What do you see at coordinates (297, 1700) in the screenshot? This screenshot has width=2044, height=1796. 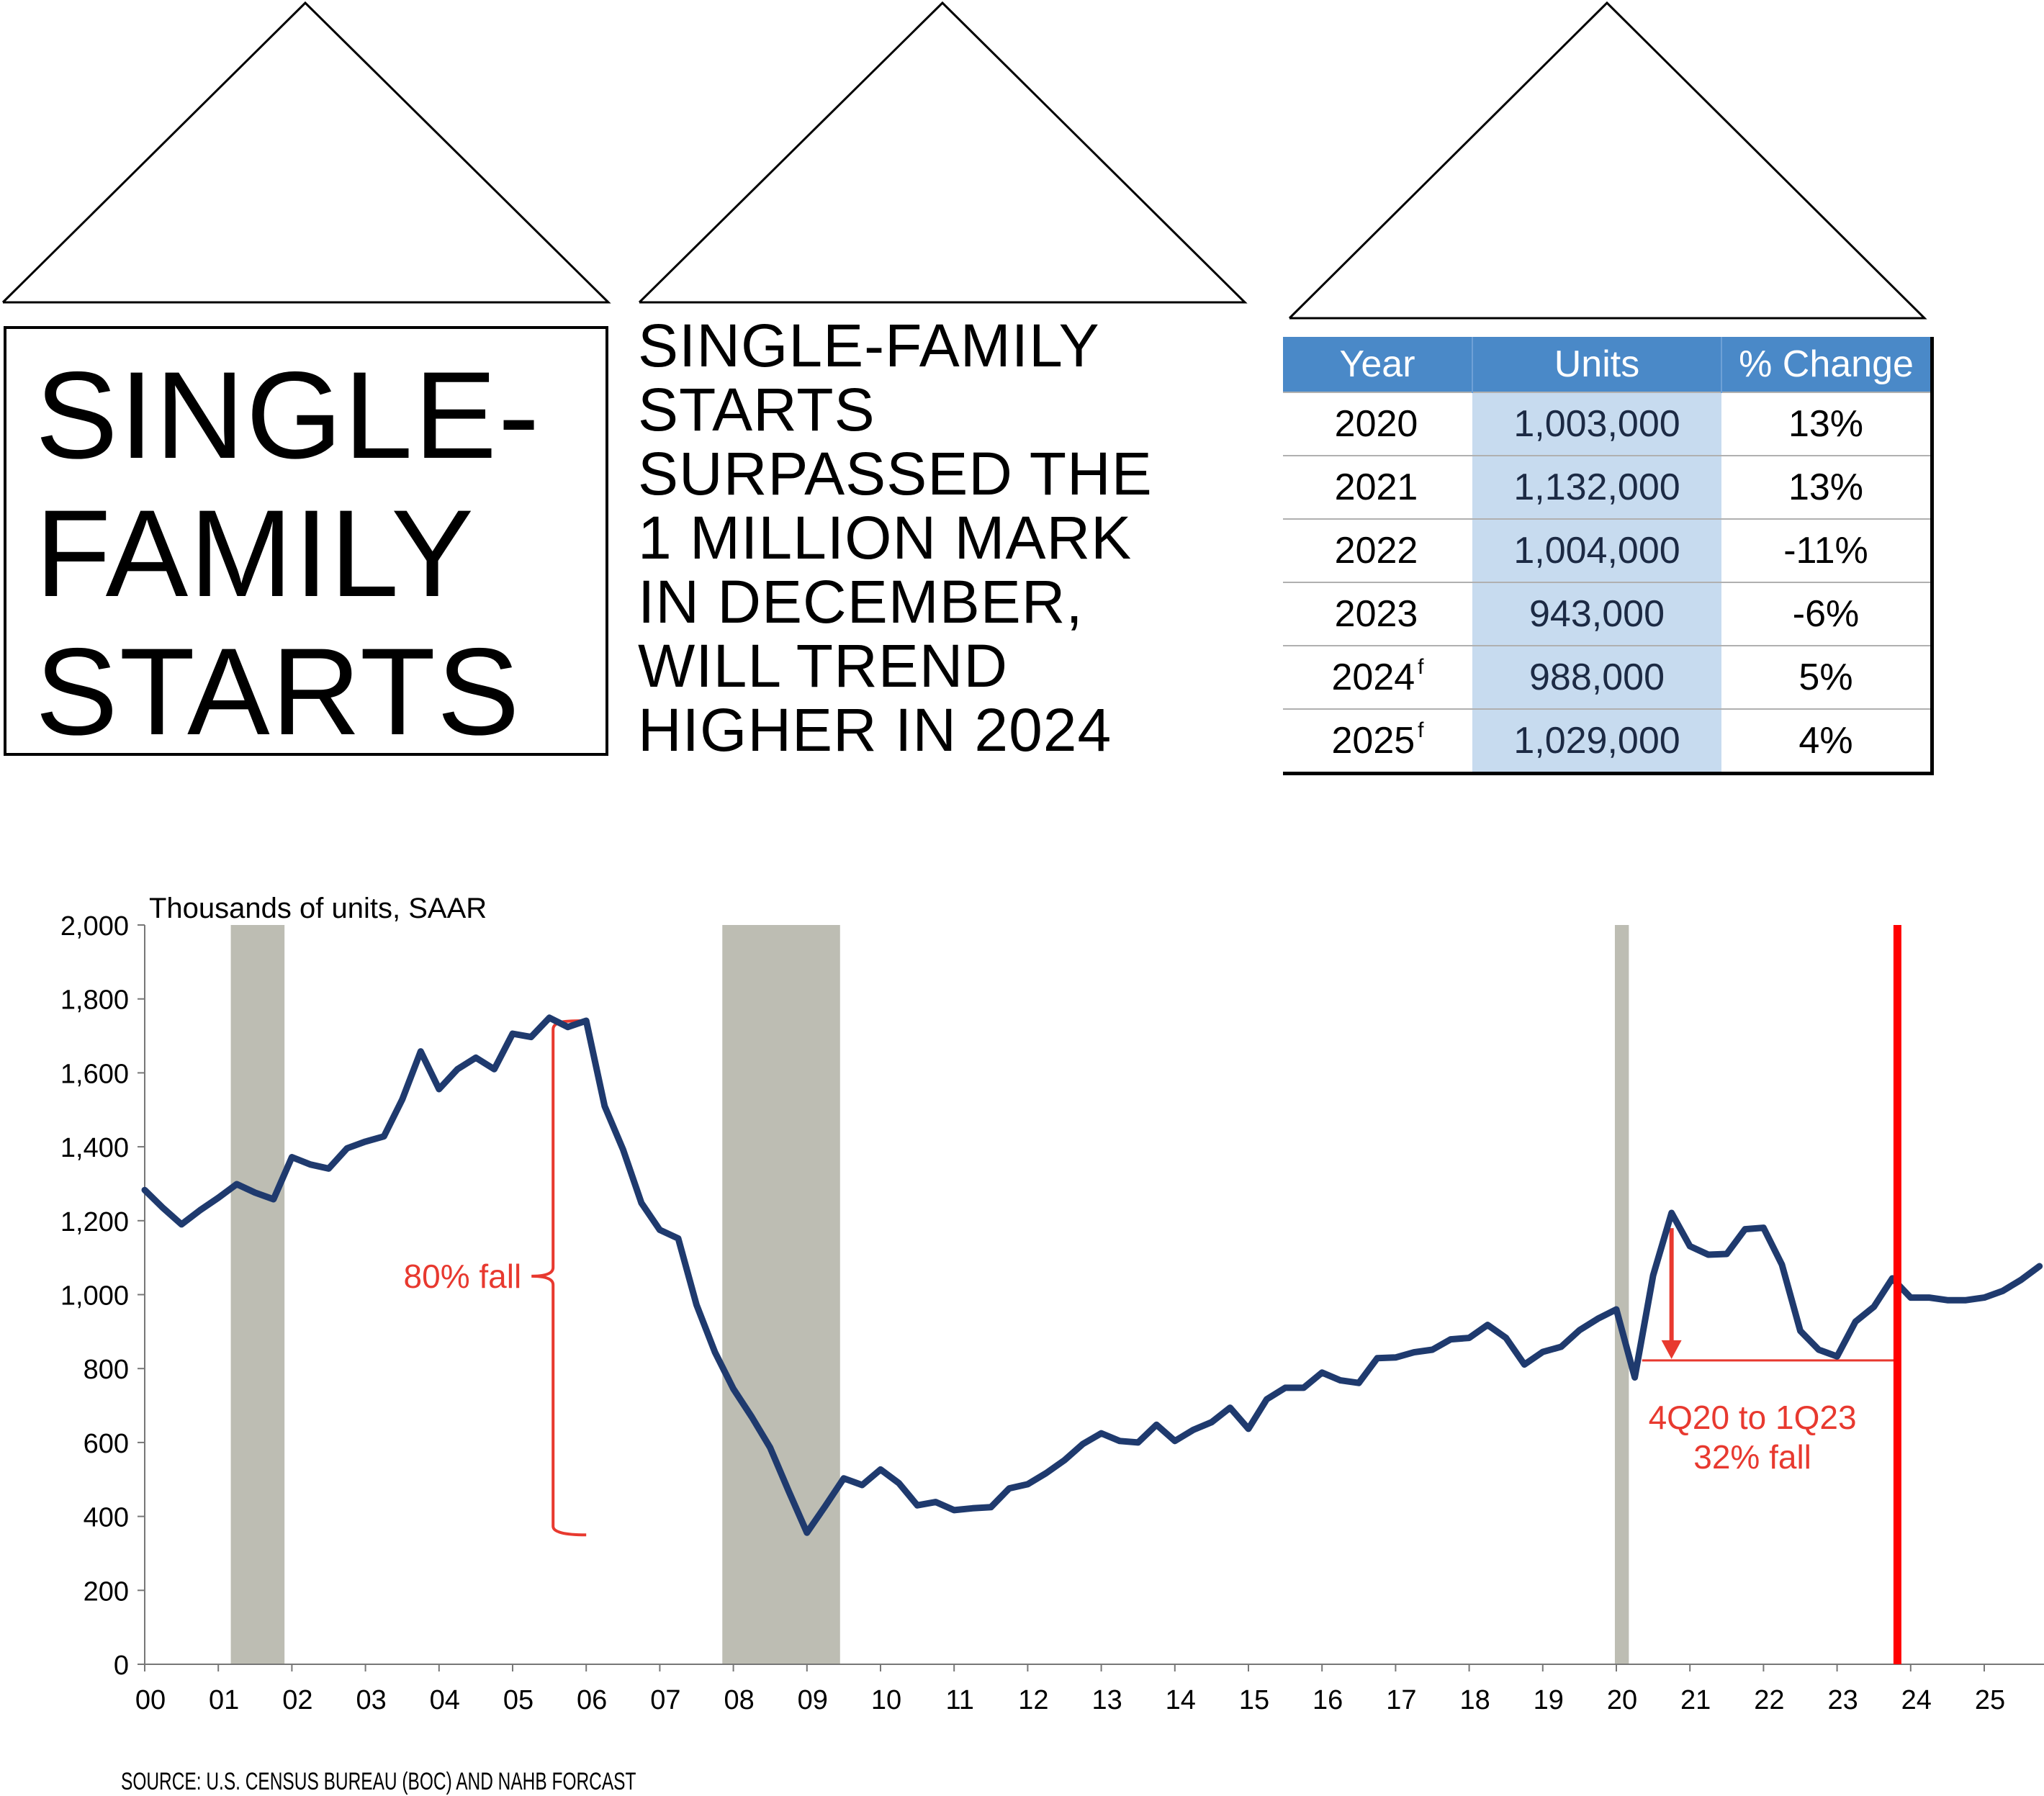 I see `x-tick-label: 02` at bounding box center [297, 1700].